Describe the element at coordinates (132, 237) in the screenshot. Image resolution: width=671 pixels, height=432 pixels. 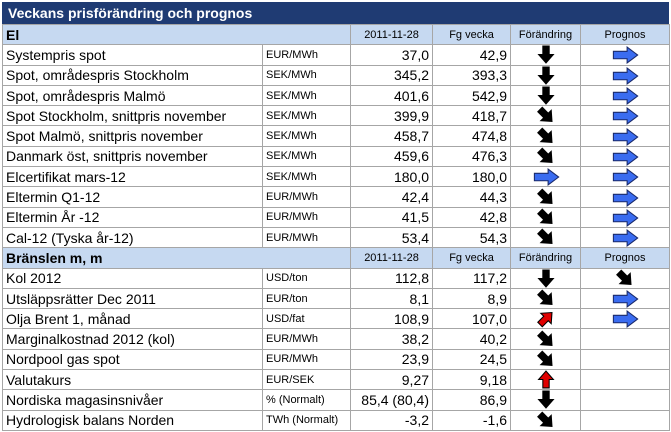
I see `row-label: Cal-12 (Tyska år-12)` at that location.